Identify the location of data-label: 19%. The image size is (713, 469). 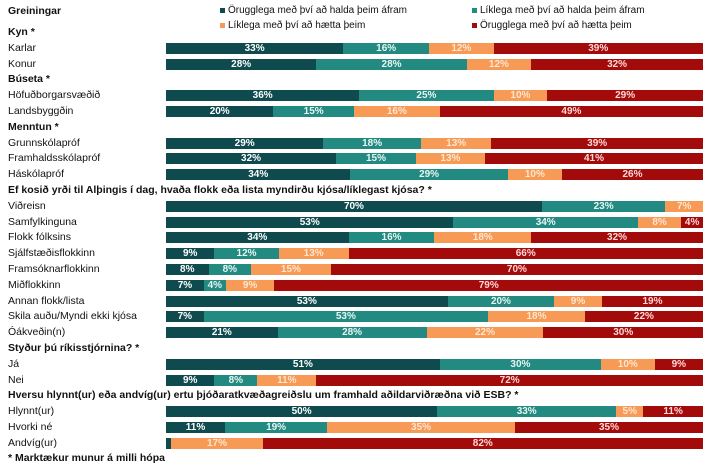
(276, 427).